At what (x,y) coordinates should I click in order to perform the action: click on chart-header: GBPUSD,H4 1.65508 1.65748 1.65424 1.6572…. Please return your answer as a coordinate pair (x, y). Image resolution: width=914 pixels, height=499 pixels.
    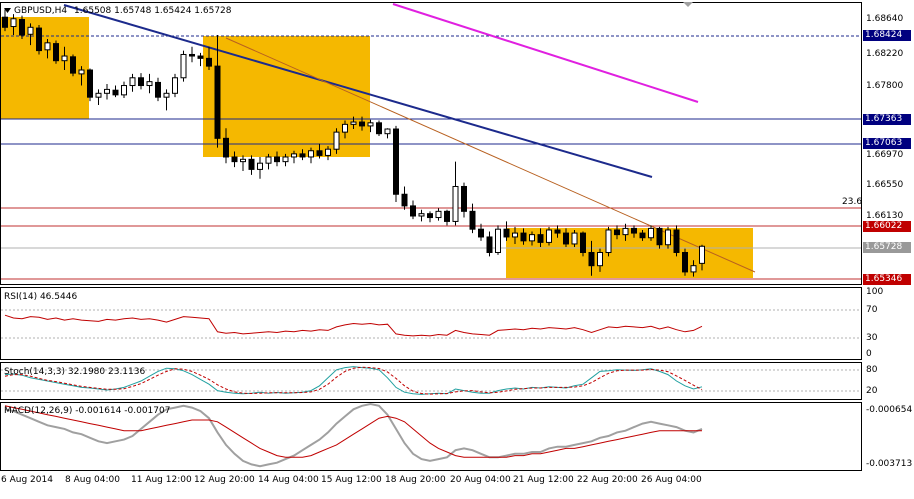
    Looking at the image, I should click on (123, 11).